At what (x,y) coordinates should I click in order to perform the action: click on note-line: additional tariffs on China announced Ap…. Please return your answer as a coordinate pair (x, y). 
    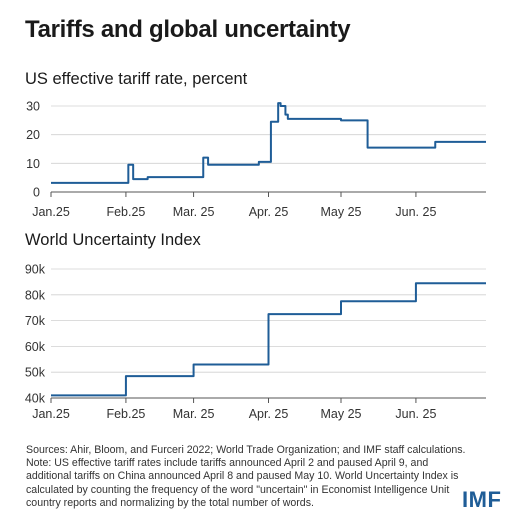
    Looking at the image, I should click on (242, 476).